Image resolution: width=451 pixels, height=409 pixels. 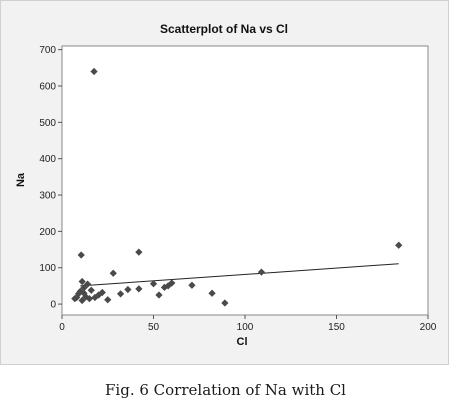 I want to click on y-tick-label: 100, so click(x=47, y=268).